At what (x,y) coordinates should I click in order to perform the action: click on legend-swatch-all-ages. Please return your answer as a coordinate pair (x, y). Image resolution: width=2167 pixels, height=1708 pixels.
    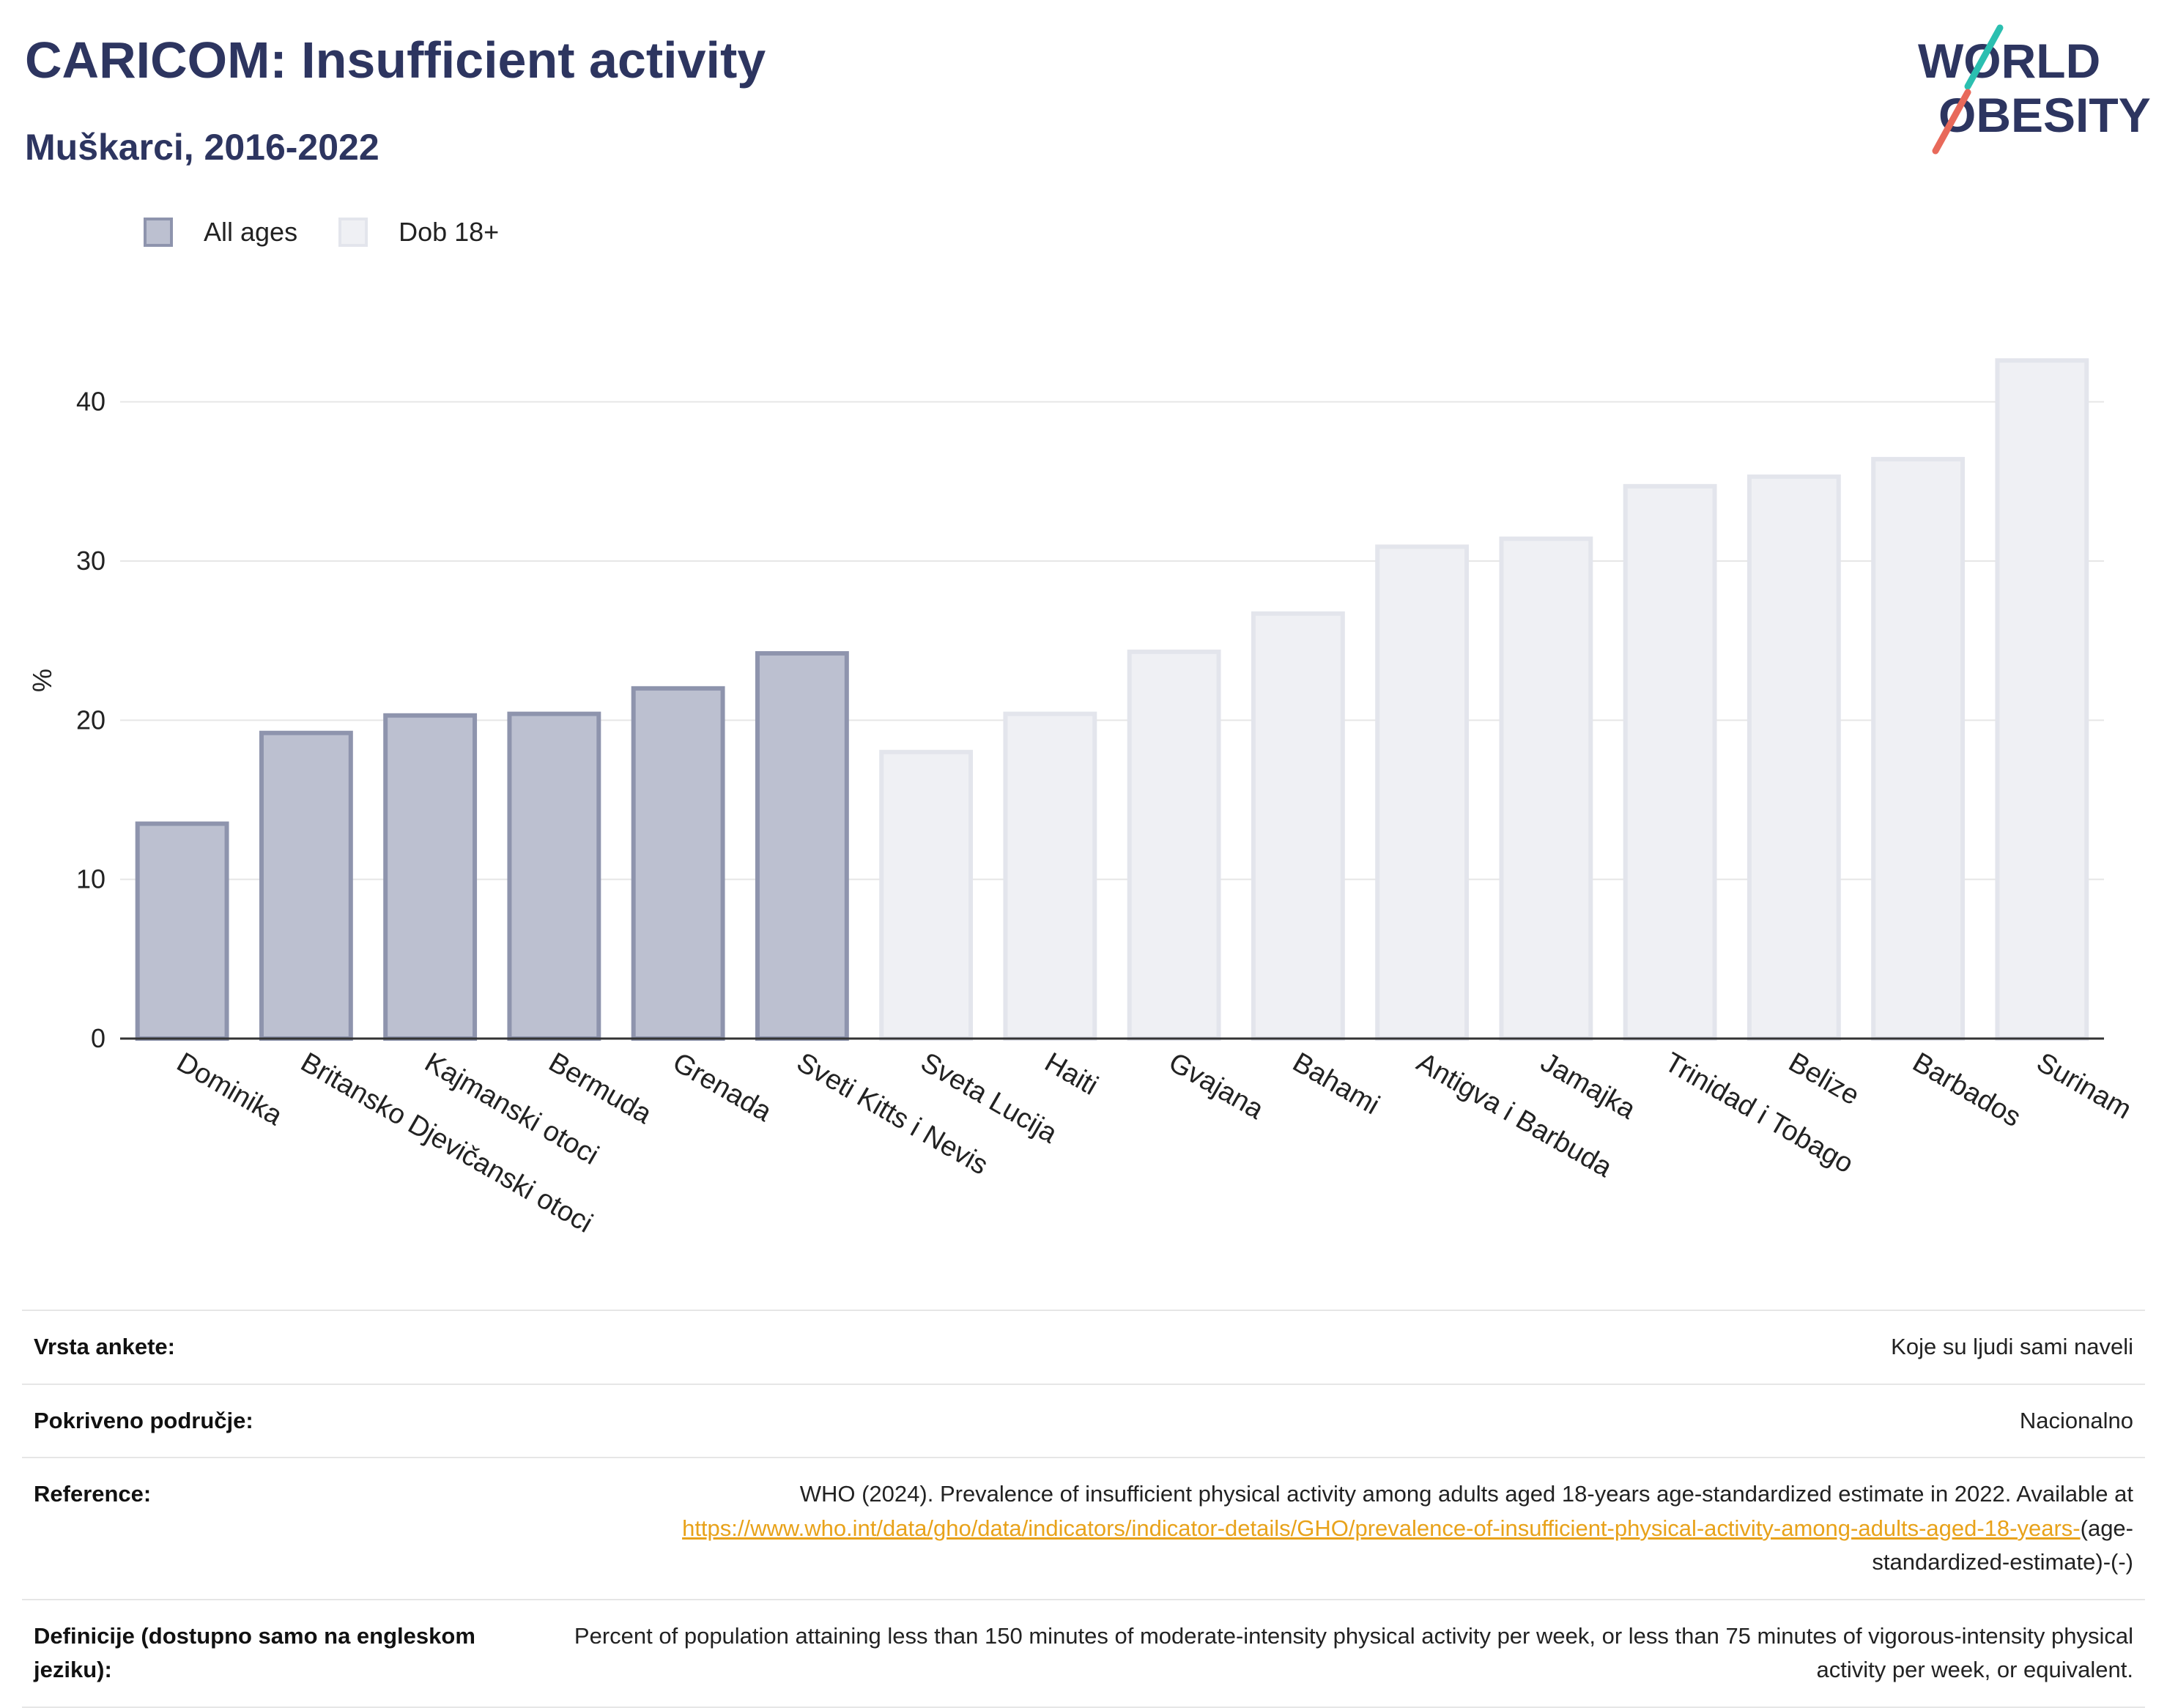
    Looking at the image, I should click on (158, 232).